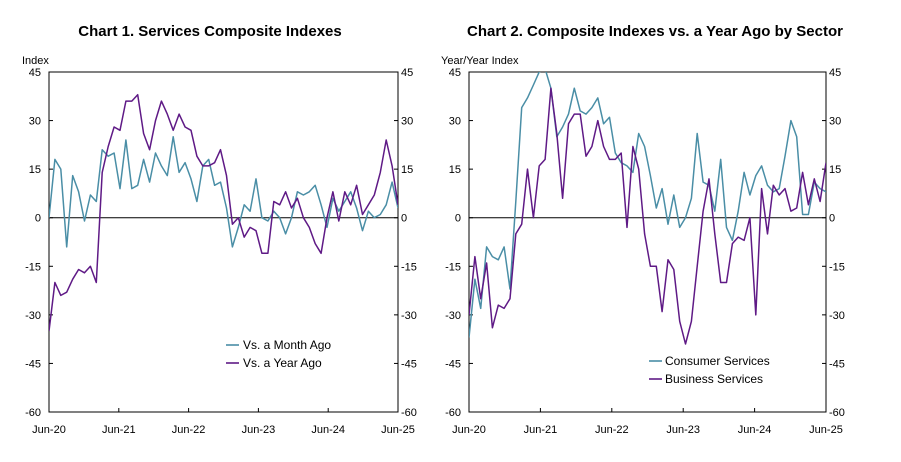 The height and width of the screenshot is (462, 901). Describe the element at coordinates (287, 345) in the screenshot. I see `chart-1-legend-label-month: Vs. a Month Ago` at that location.